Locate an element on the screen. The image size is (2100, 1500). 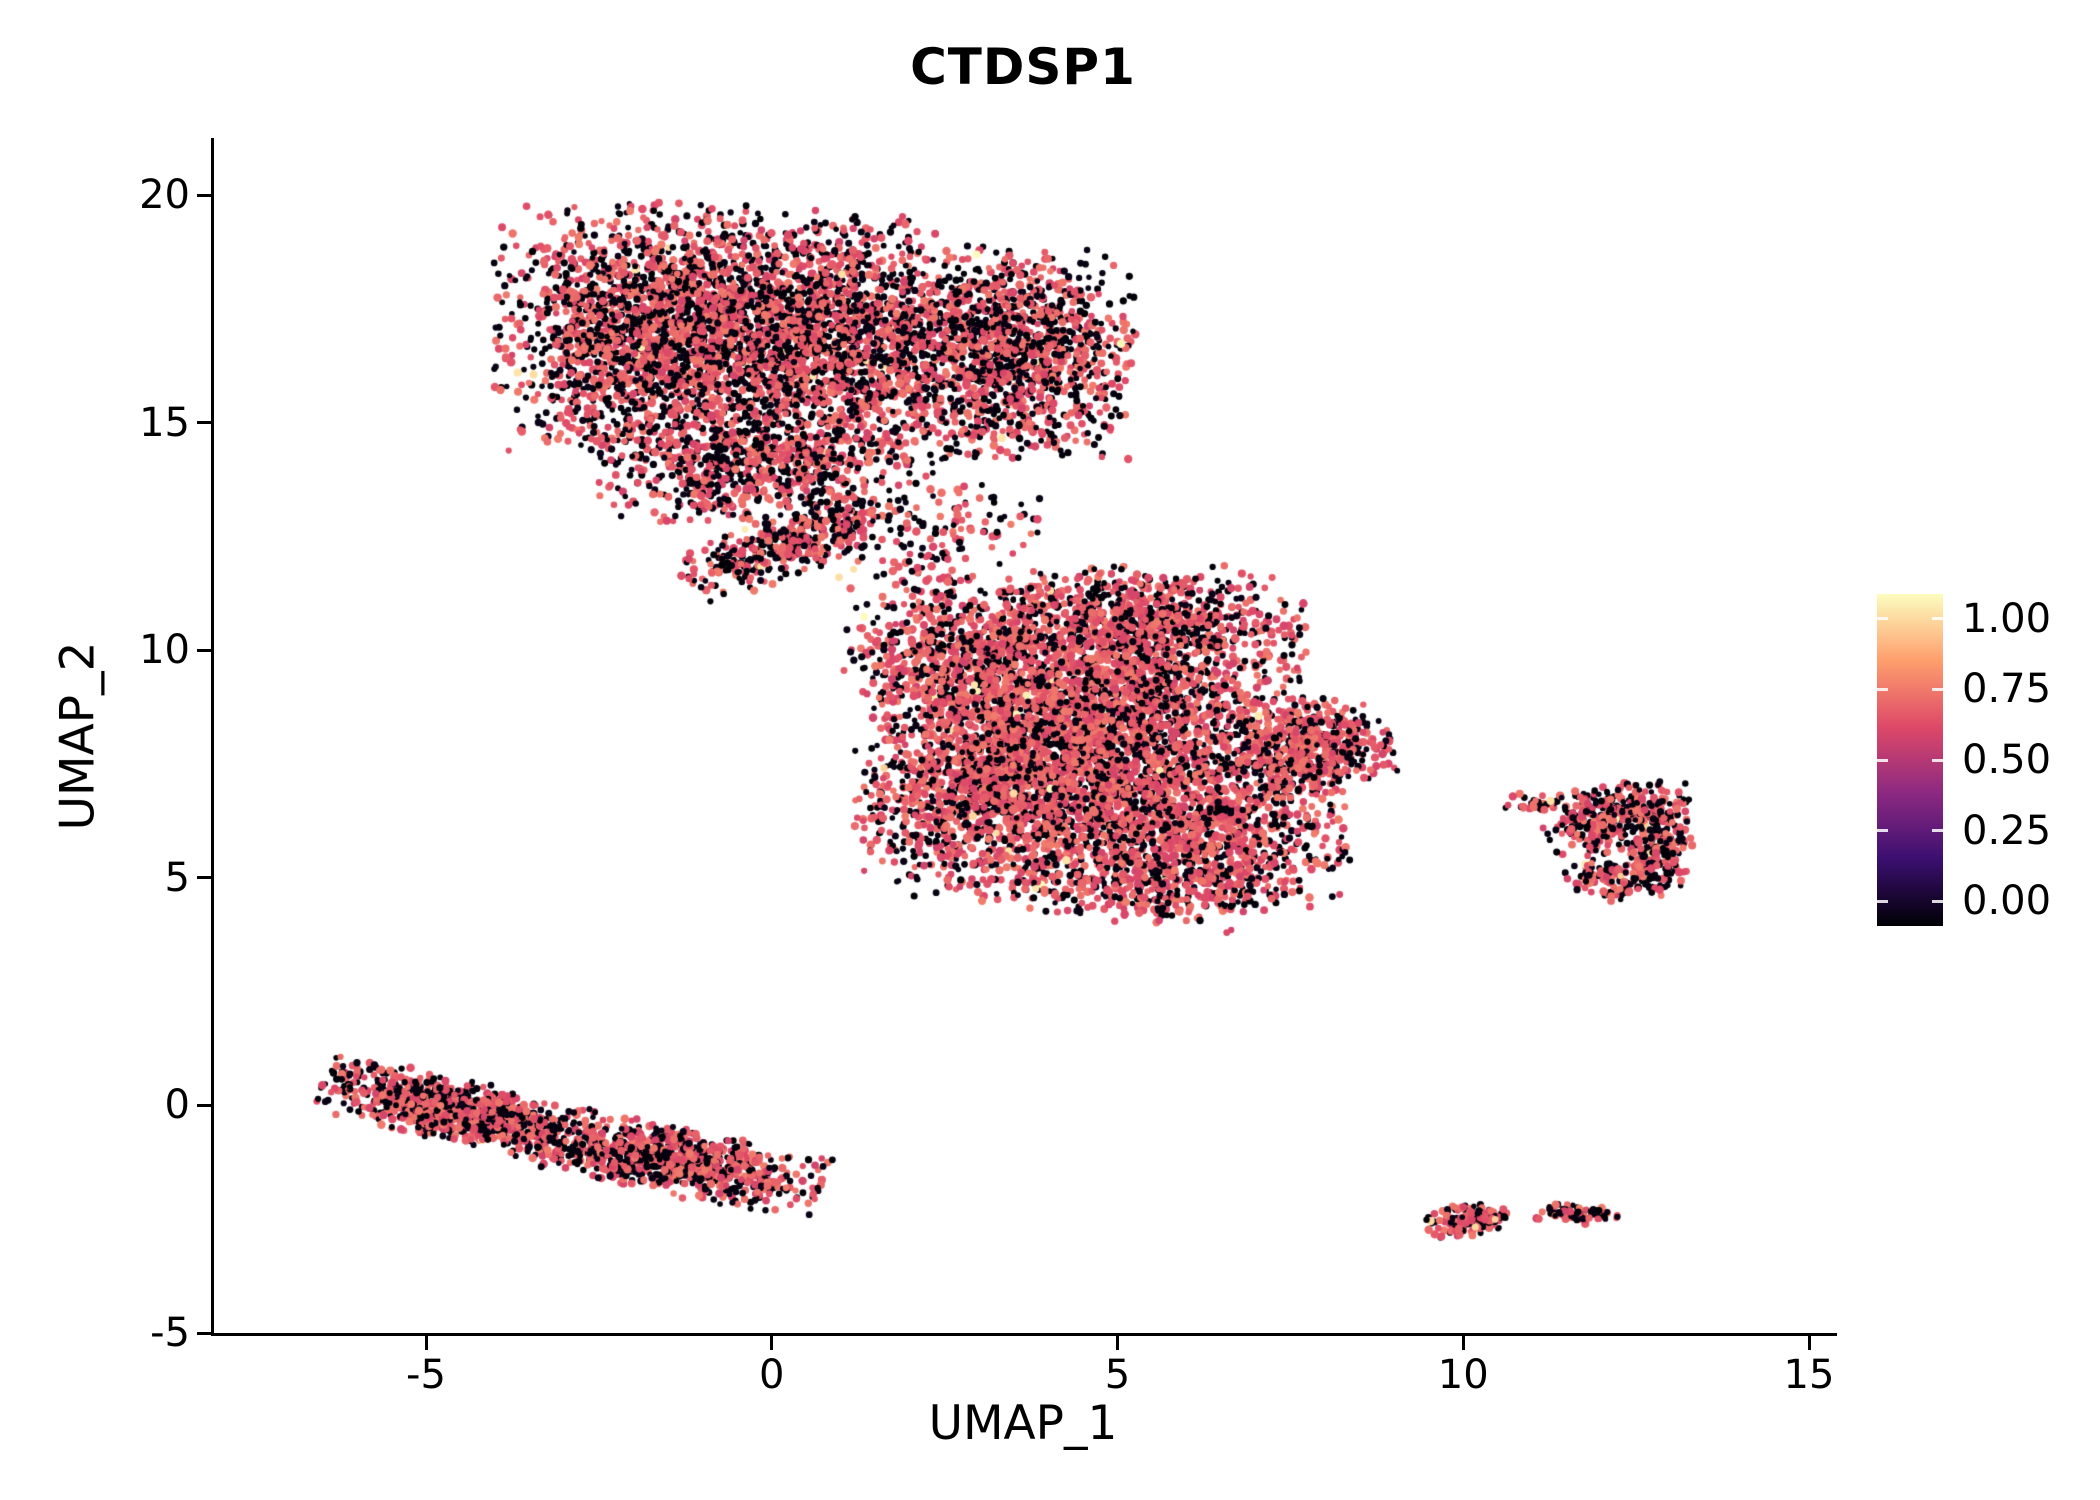
colorbar-tick-label: 0.00 is located at coordinates (2007, 901).